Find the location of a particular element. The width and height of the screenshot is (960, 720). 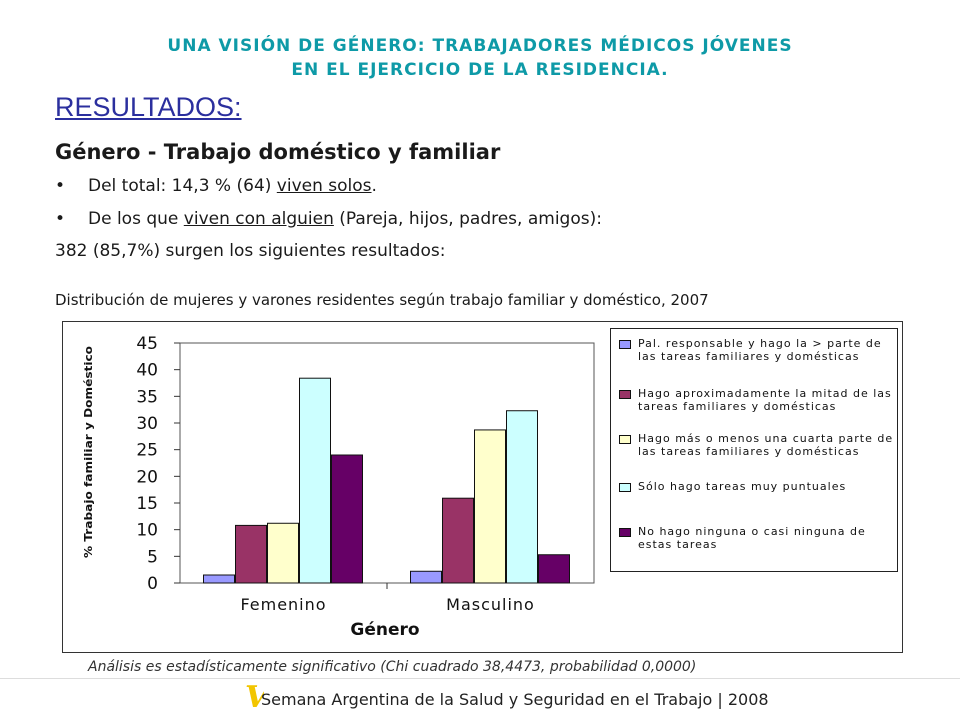

y-tick-label: 40 is located at coordinates (147, 371).